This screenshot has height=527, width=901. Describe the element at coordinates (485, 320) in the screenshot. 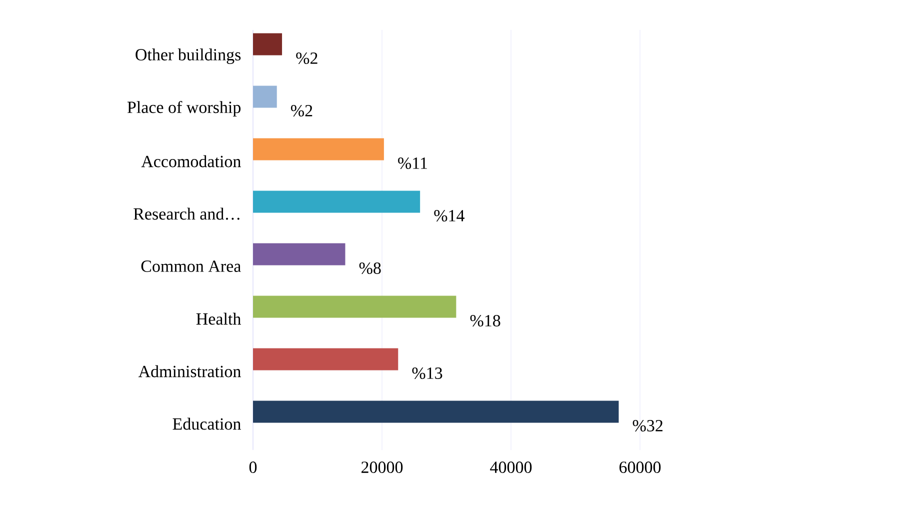

I see `annotation: %18` at that location.